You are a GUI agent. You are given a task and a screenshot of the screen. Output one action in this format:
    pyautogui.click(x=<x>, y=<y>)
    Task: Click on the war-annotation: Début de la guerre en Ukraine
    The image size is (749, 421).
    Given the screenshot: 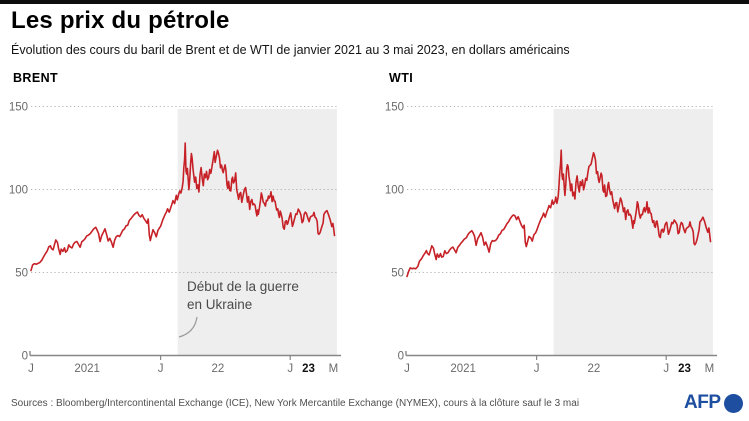 What is the action you would take?
    pyautogui.click(x=243, y=295)
    